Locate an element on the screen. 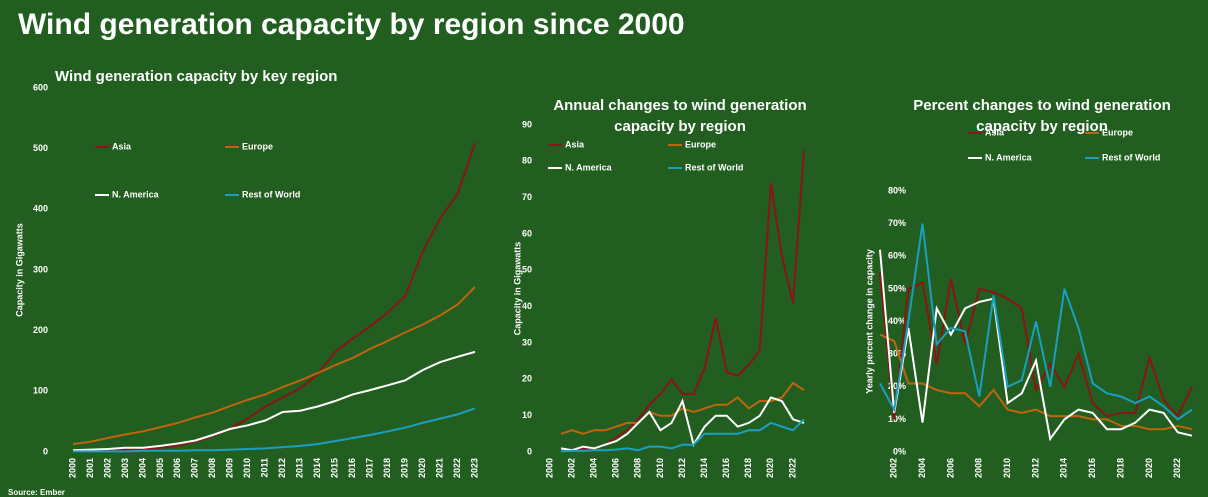 The height and width of the screenshot is (497, 1208). y-tick-label: 50 is located at coordinates (527, 270).